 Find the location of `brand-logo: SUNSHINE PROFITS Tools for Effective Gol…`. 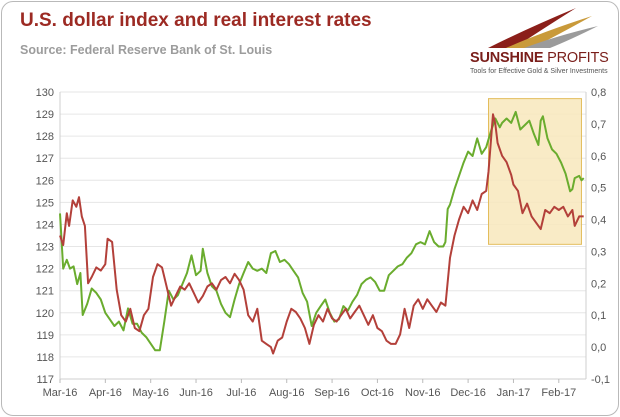

brand-logo: SUNSHINE PROFITS Tools for Effective Gol… is located at coordinates (544, 43).